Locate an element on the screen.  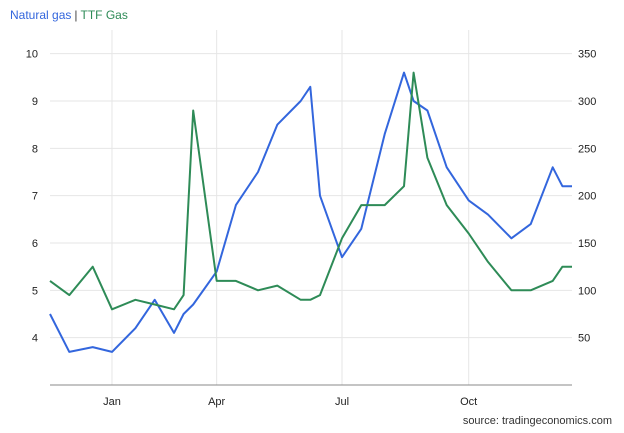
x-tick-label: Jan is located at coordinates (112, 402).